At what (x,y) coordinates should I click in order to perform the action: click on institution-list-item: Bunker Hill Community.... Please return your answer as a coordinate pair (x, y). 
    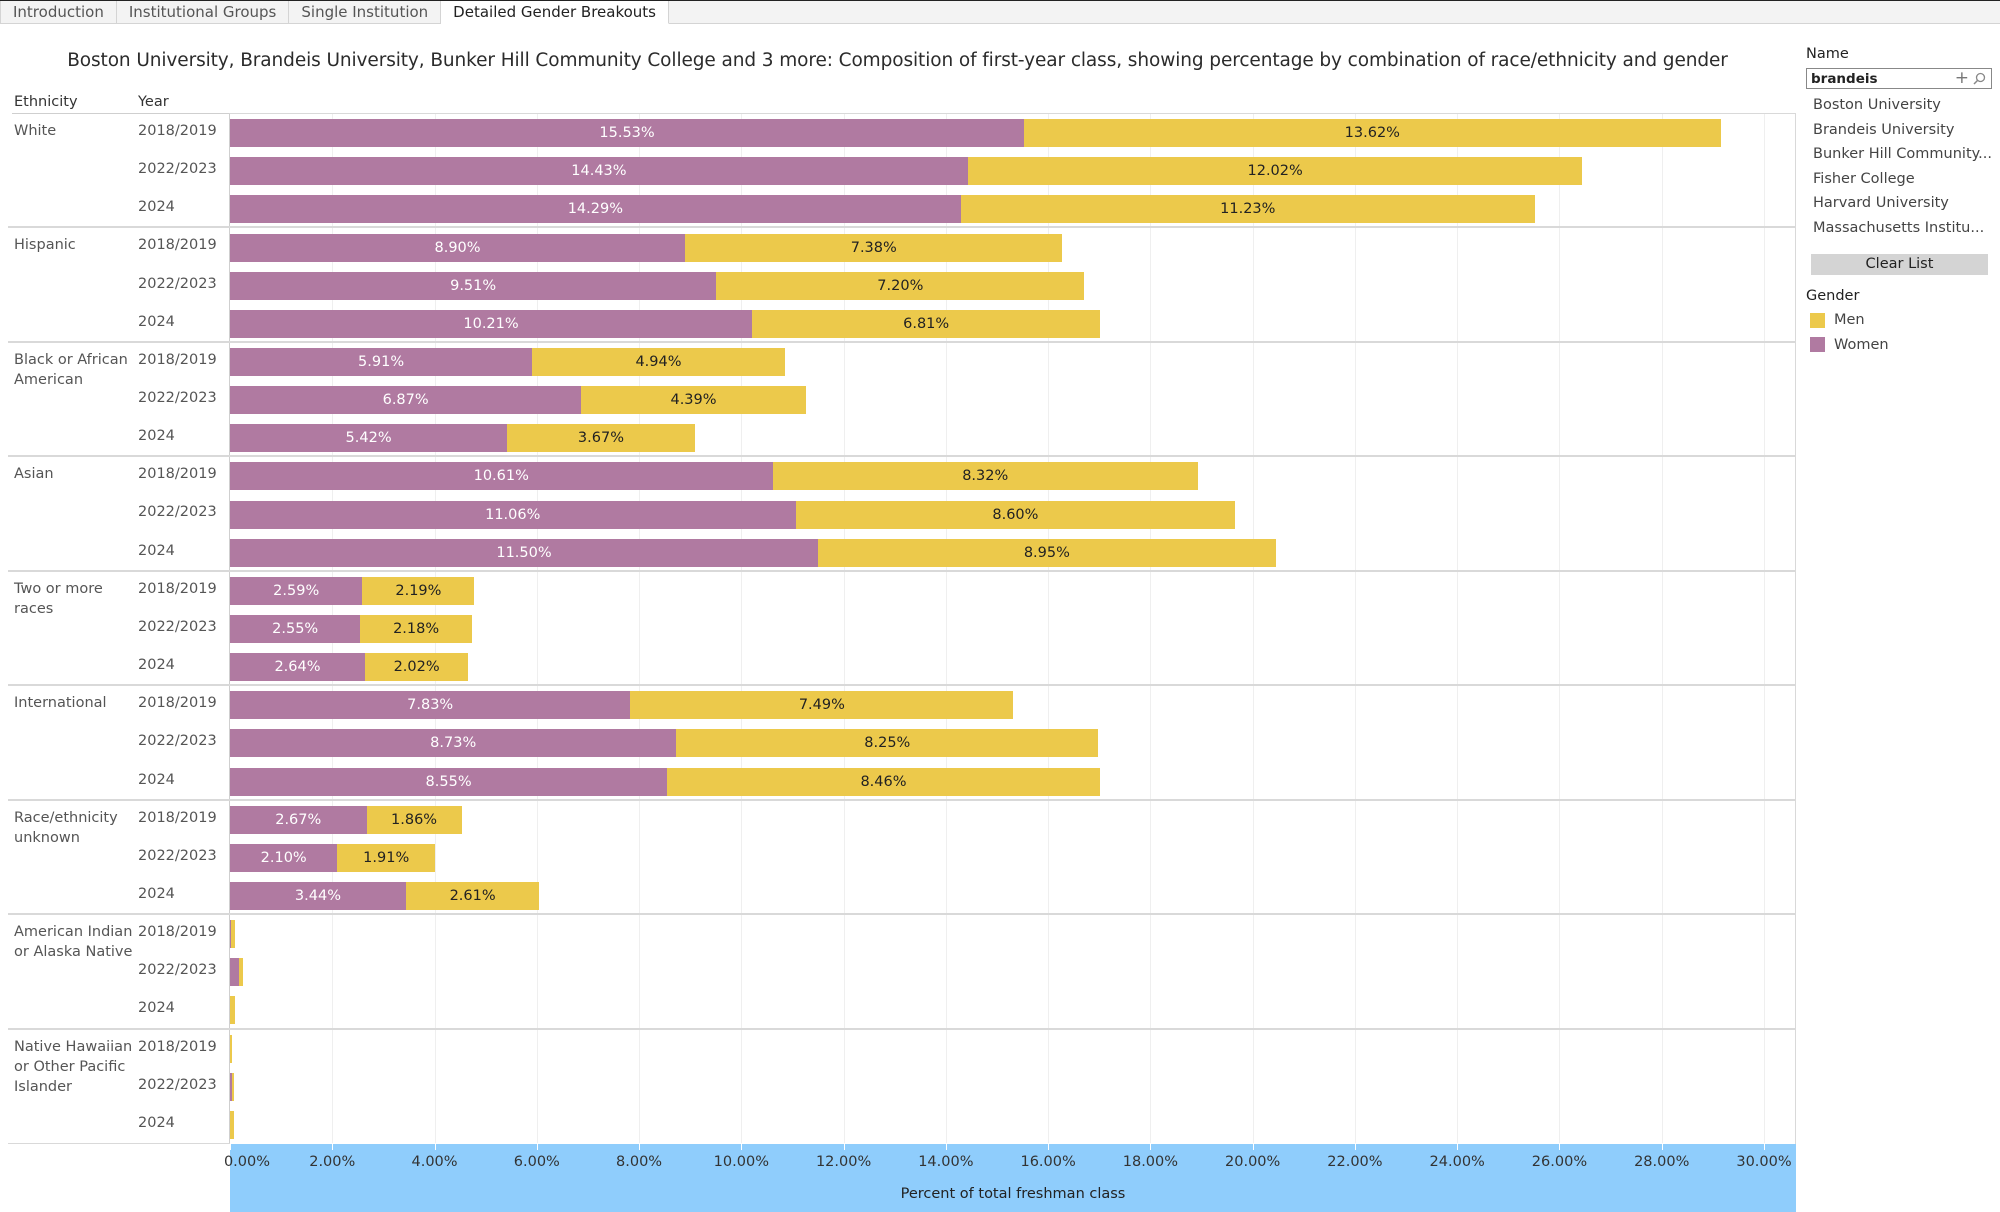
    Looking at the image, I should click on (1902, 154).